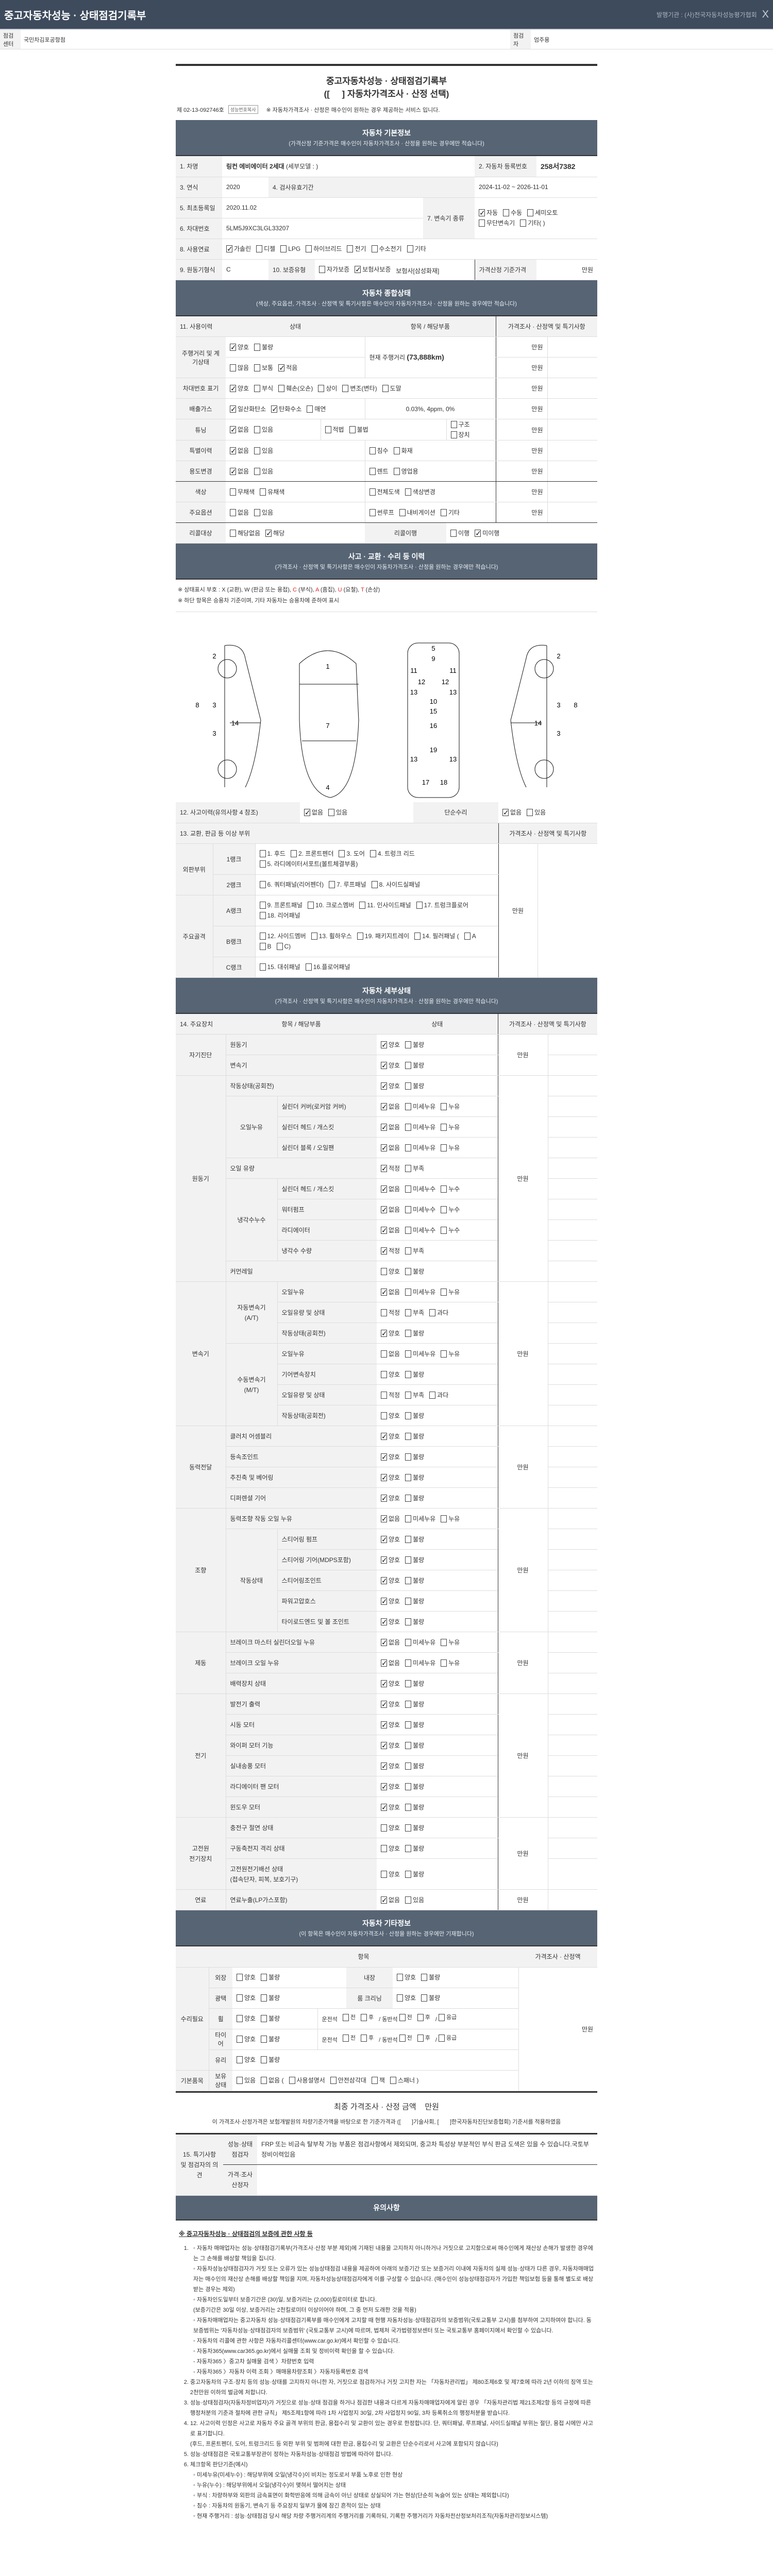 Image resolution: width=773 pixels, height=2576 pixels. Describe the element at coordinates (330, 2020) in the screenshot. I see `checkbox-option: 운전석` at that location.